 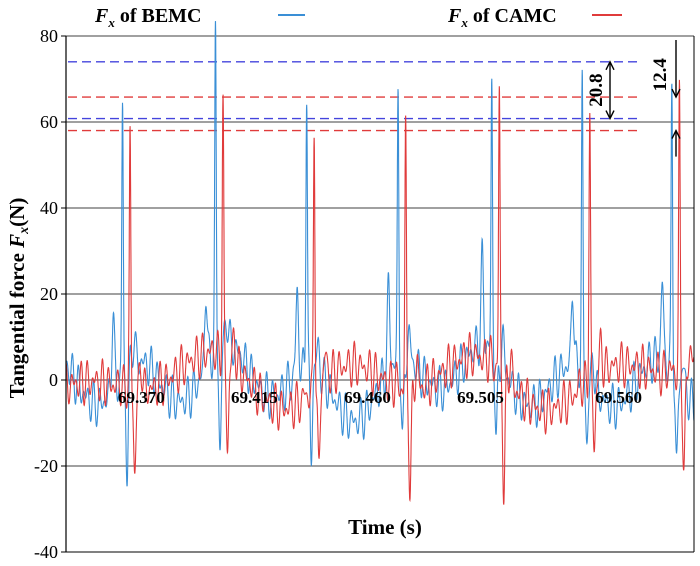 What do you see at coordinates (49, 36) in the screenshot?
I see `y-tick-label: 80` at bounding box center [49, 36].